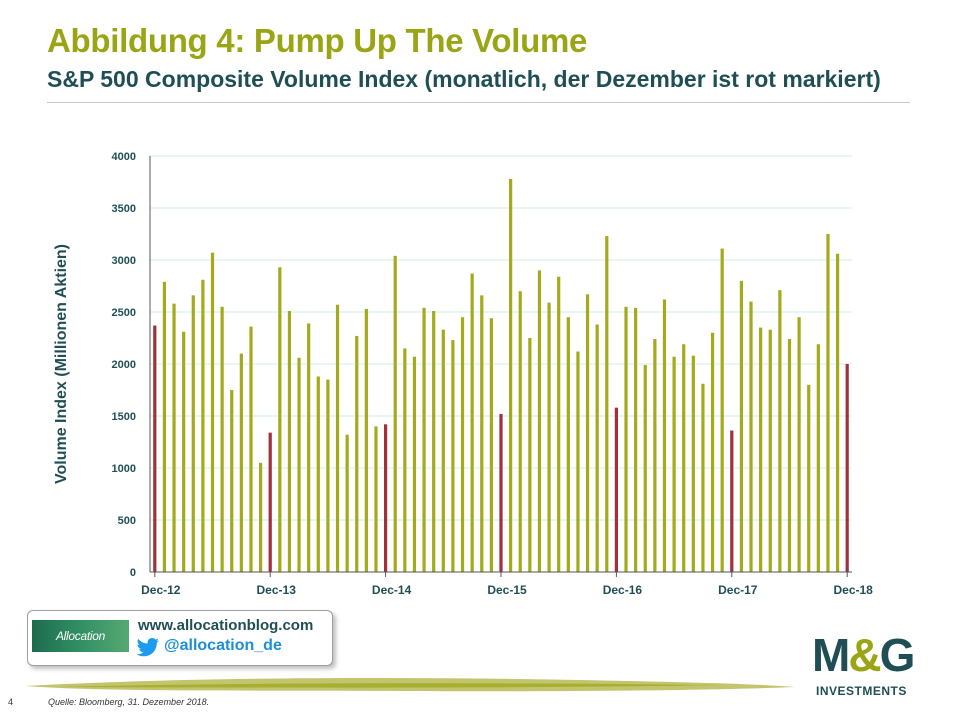 The height and width of the screenshot is (720, 960). What do you see at coordinates (124, 365) in the screenshot?
I see `y-tick-label: 2000` at bounding box center [124, 365].